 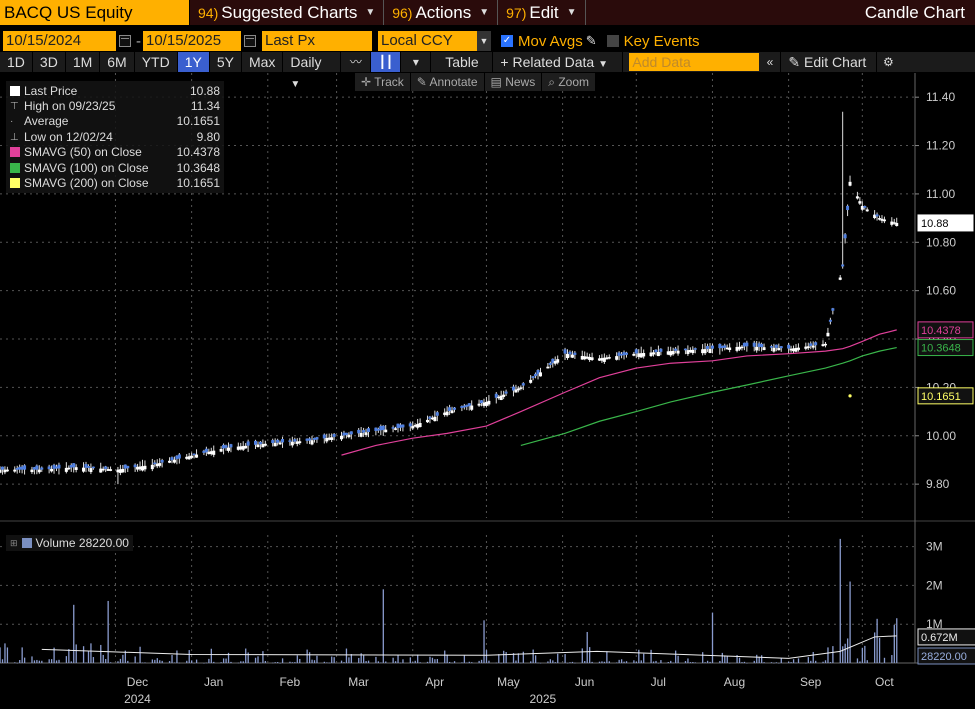 What do you see at coordinates (694, 62) in the screenshot?
I see `add-data-input: Add Data` at bounding box center [694, 62].